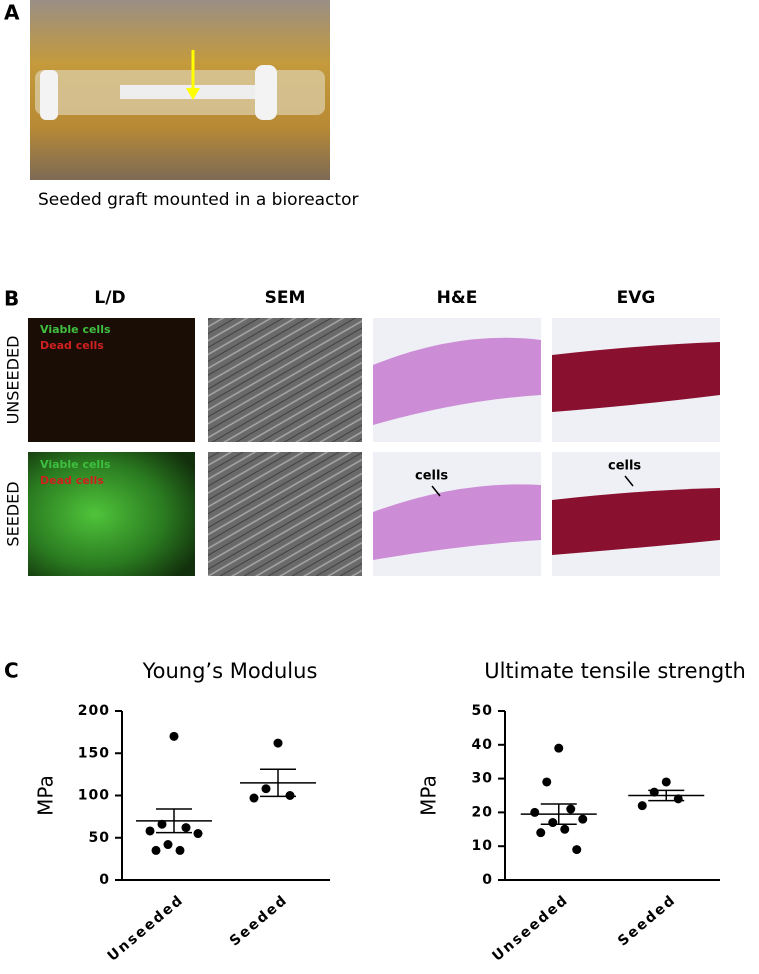 The image size is (759, 974). I want to click on column-header: SEM, so click(285, 298).